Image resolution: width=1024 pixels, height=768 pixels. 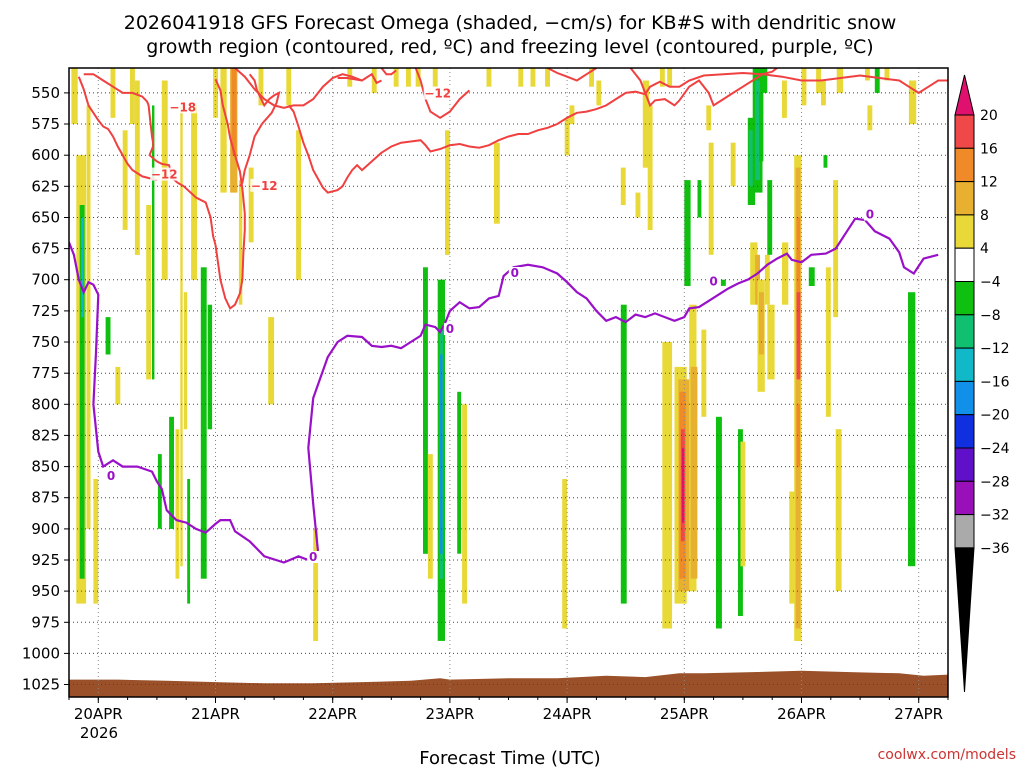 I want to click on y-tick-label-850: 850, so click(x=45, y=467).